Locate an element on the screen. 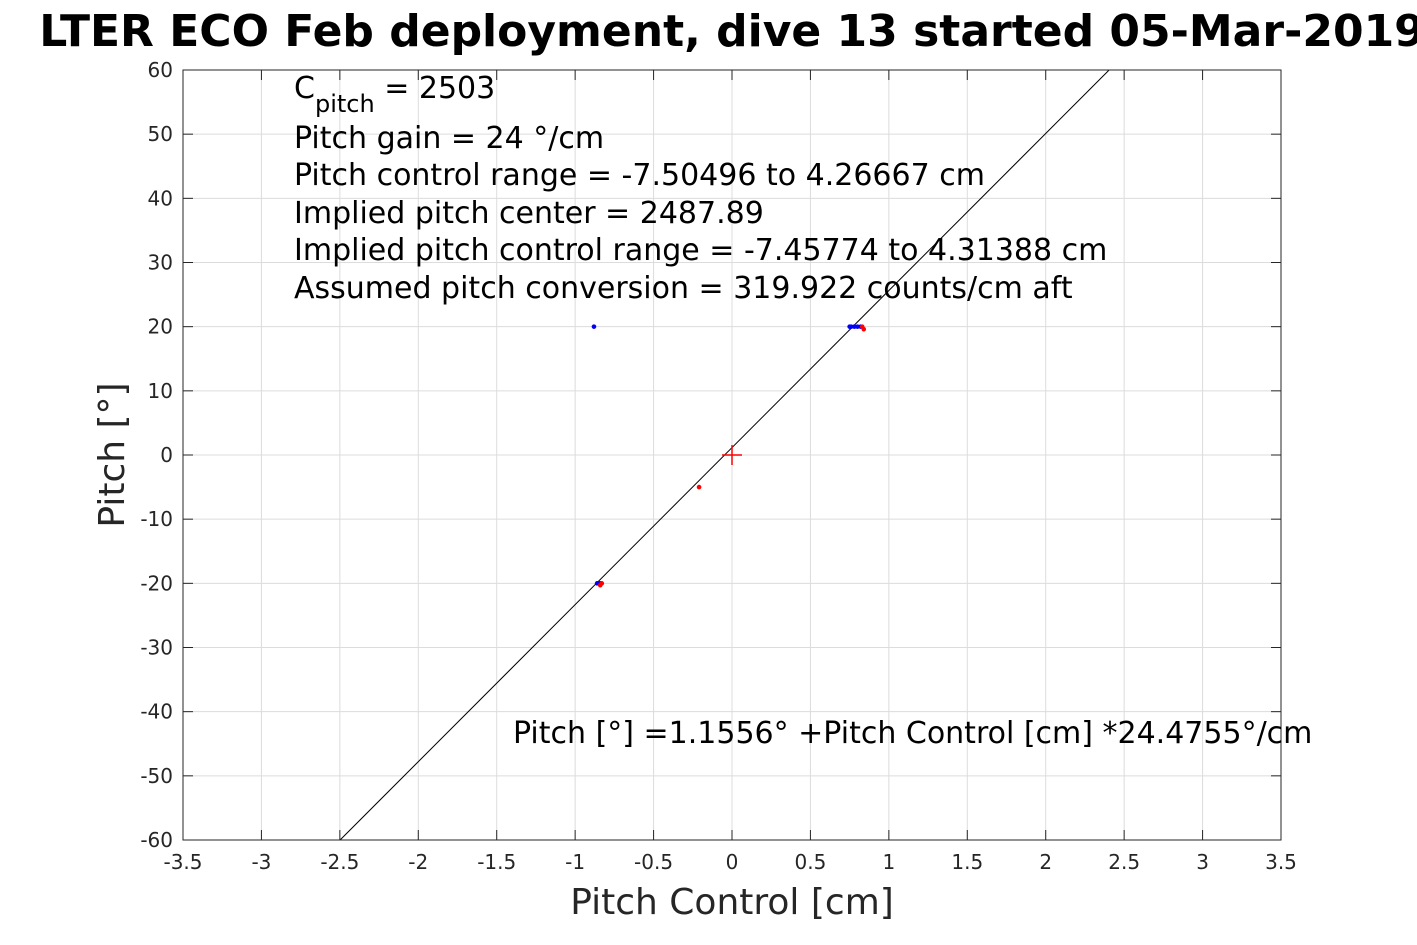 The width and height of the screenshot is (1417, 945). x-tick-label: -3.5 is located at coordinates (182, 862).